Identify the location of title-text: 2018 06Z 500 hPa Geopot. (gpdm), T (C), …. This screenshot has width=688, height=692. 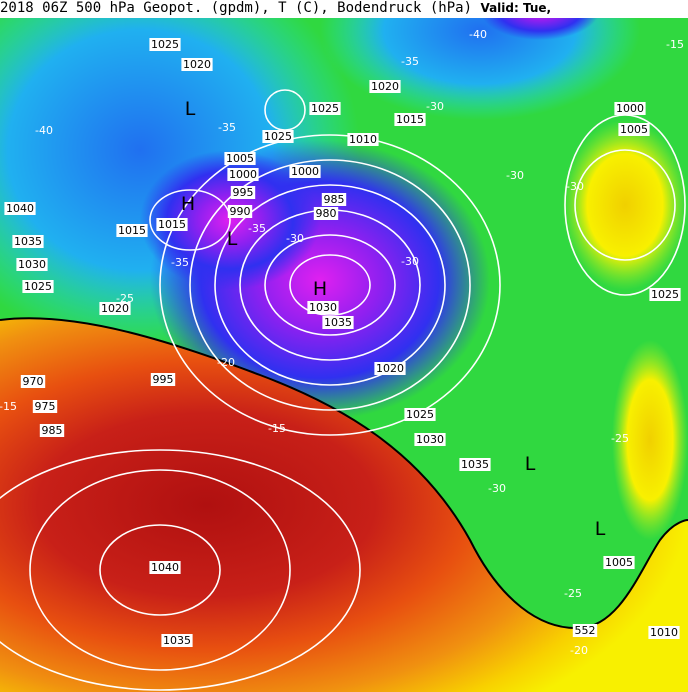
(236, 8).